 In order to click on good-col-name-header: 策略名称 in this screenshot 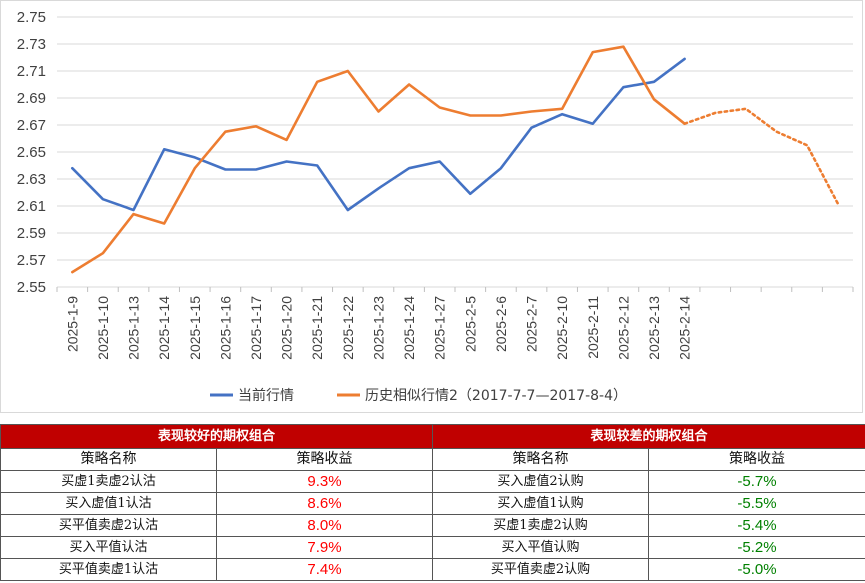, I will do `click(108, 459)`.